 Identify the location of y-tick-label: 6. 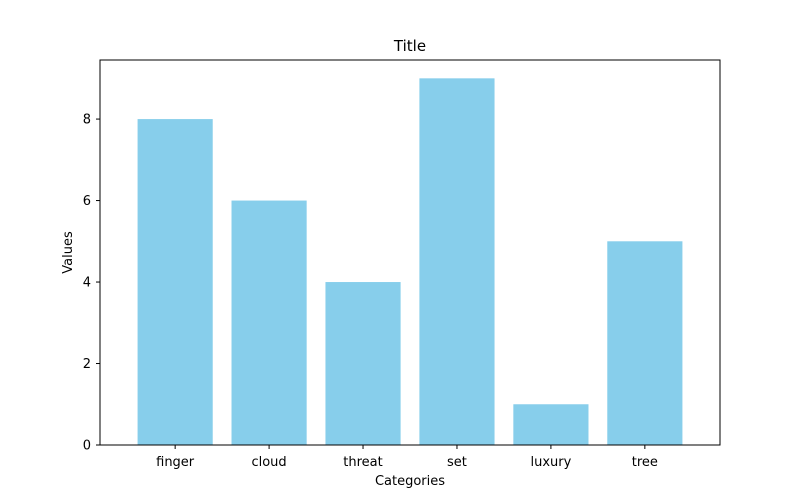
(87, 201).